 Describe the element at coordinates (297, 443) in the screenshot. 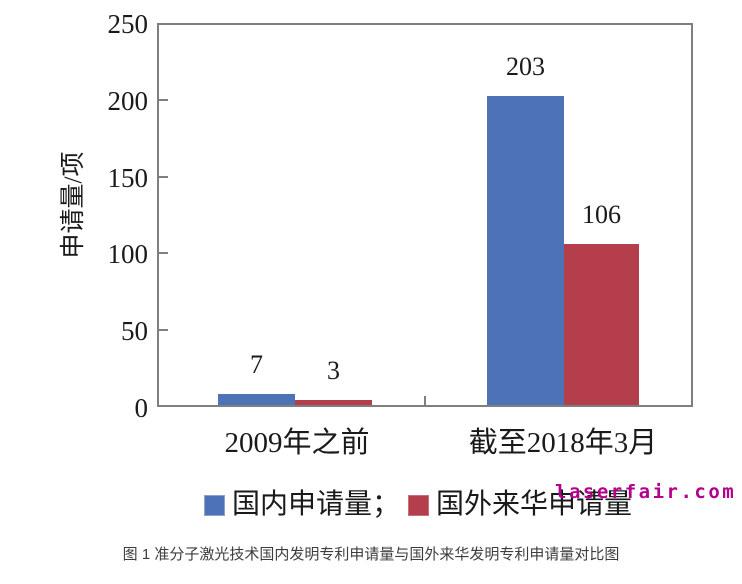

I see `x-category-before-2009: 2009年之前` at that location.